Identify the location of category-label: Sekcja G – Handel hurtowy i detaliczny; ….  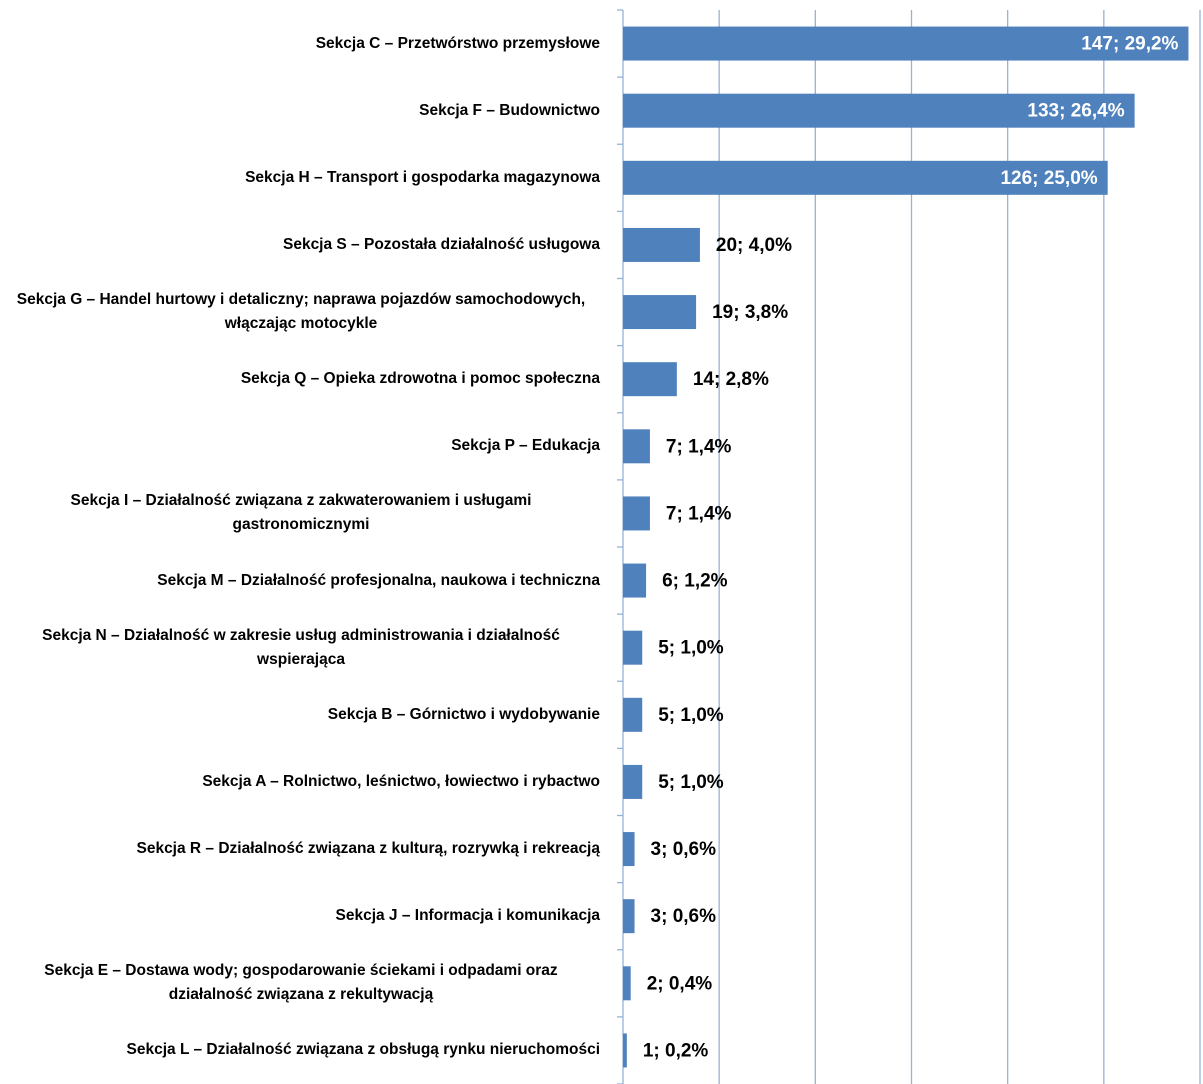
(301, 312).